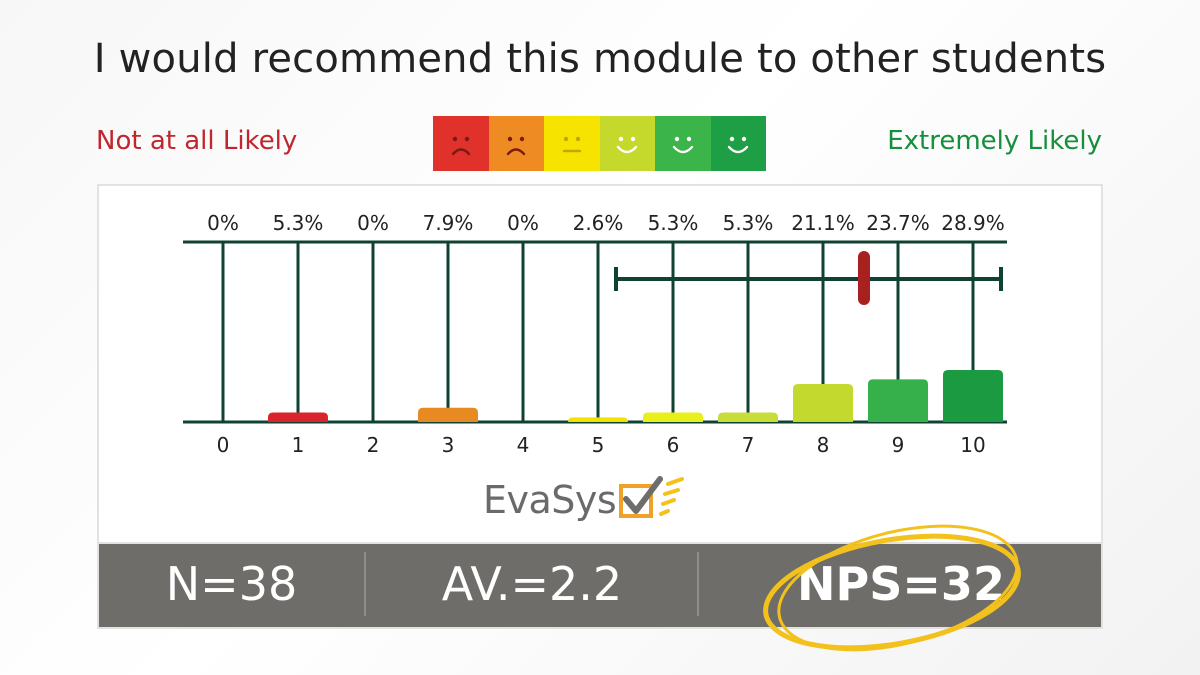  I want to click on tick-label: 9, so click(898, 445).